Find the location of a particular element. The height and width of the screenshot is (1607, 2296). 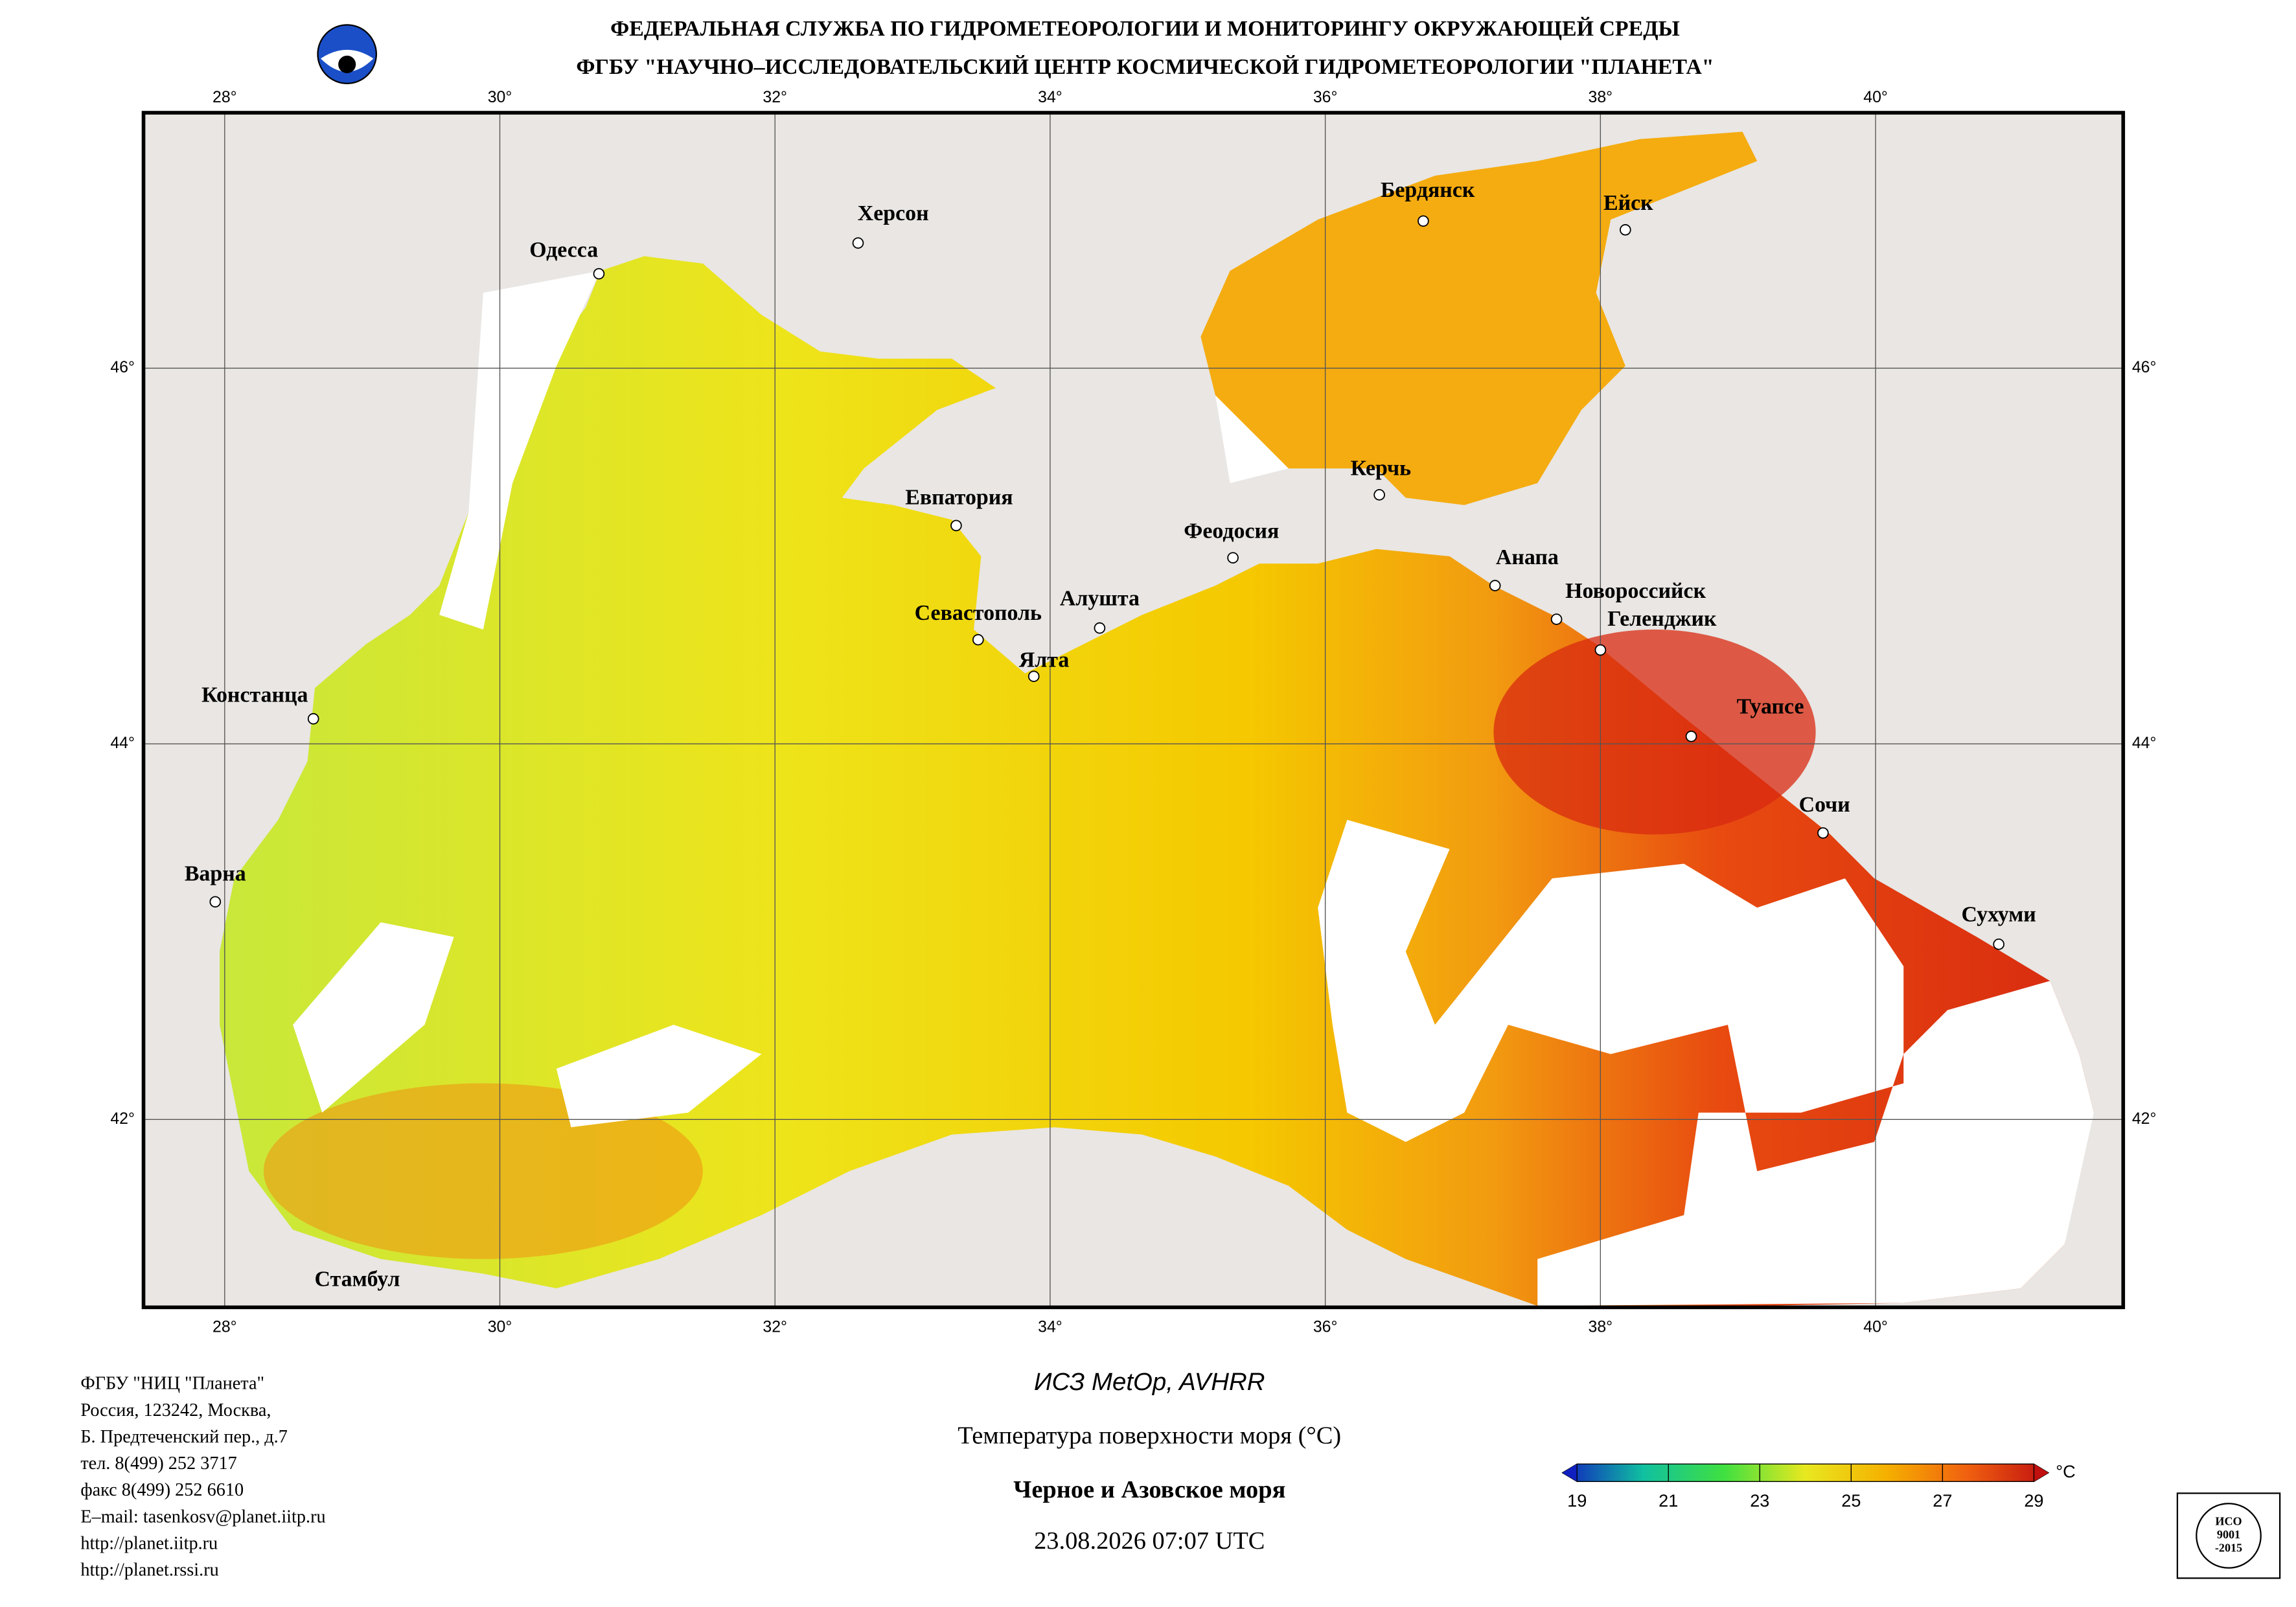

stamp-text: 9001 is located at coordinates (2228, 1534).